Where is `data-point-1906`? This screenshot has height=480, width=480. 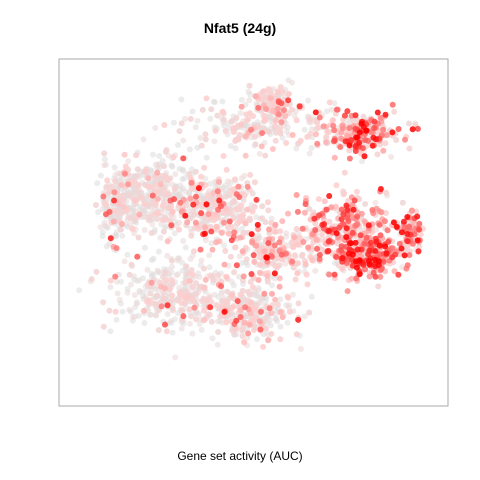
data-point-1906 is located at coordinates (110, 280).